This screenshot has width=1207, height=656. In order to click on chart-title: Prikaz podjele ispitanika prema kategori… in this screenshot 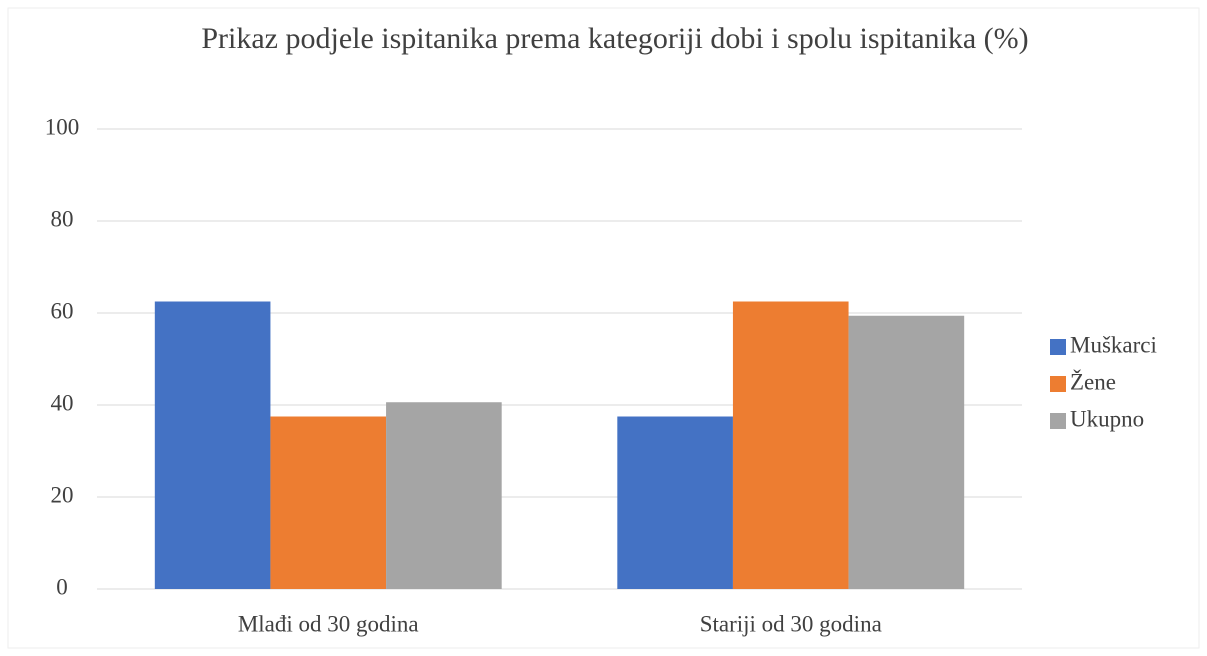, I will do `click(615, 38)`.